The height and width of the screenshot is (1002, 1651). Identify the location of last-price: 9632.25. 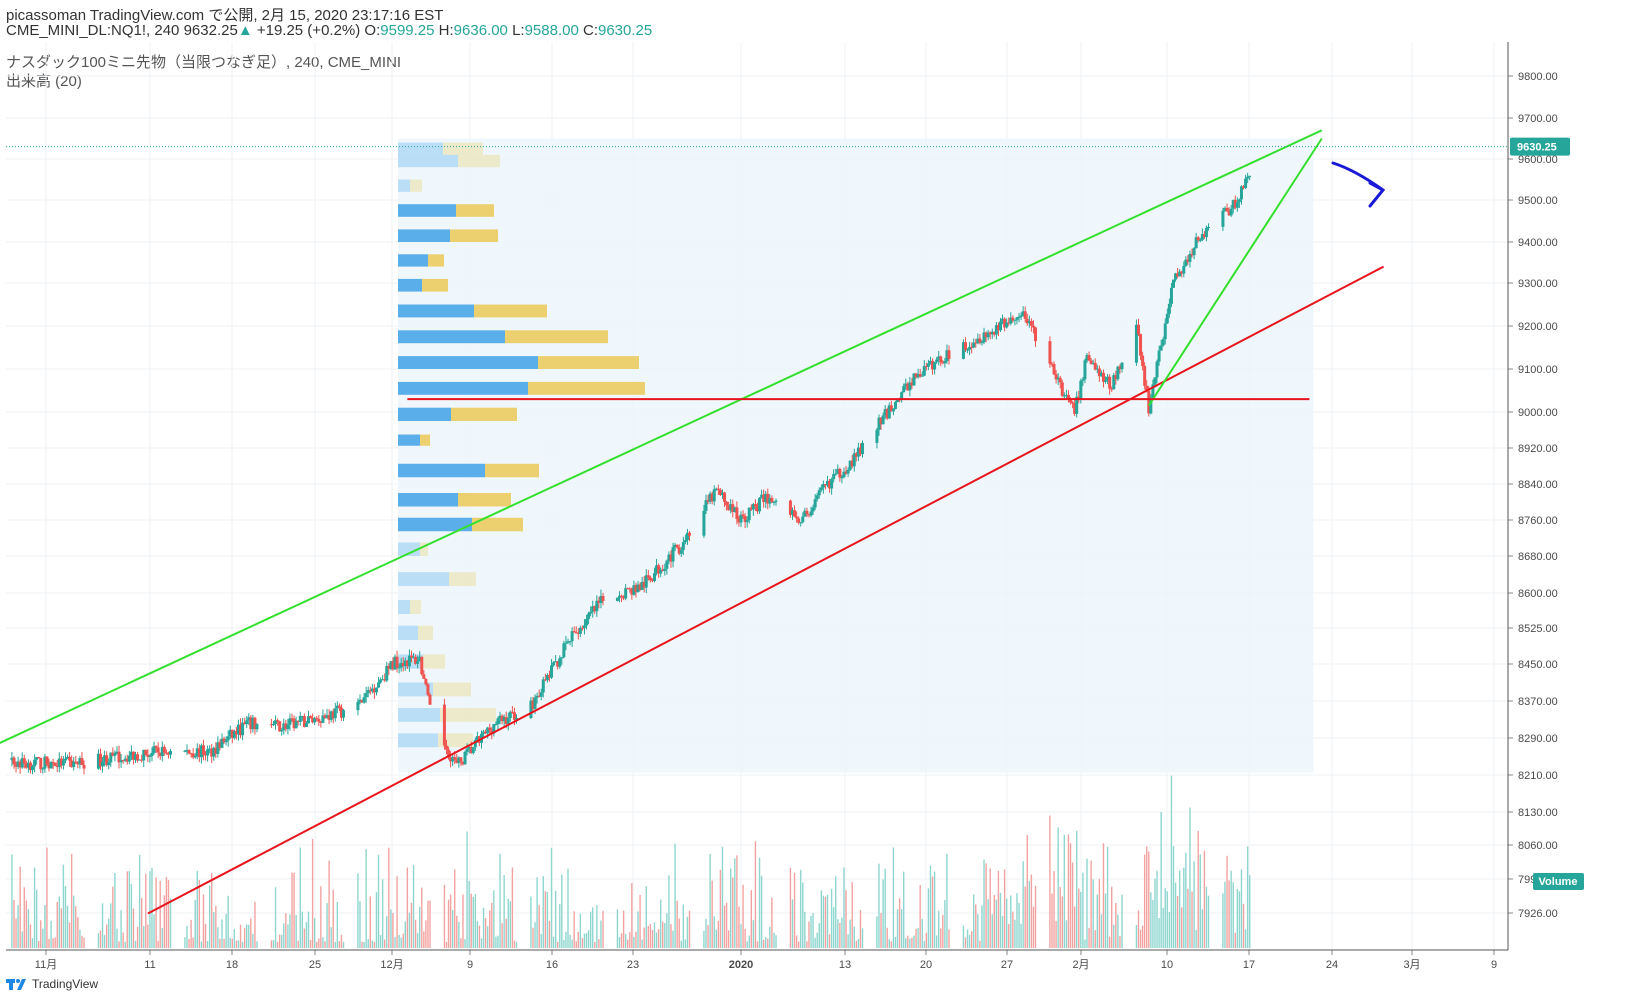
(210, 30).